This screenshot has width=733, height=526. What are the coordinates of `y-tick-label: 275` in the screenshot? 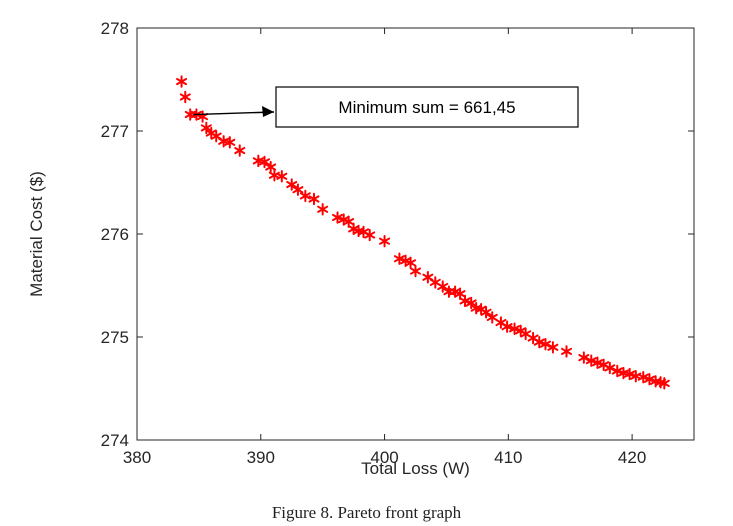 It's located at (115, 337).